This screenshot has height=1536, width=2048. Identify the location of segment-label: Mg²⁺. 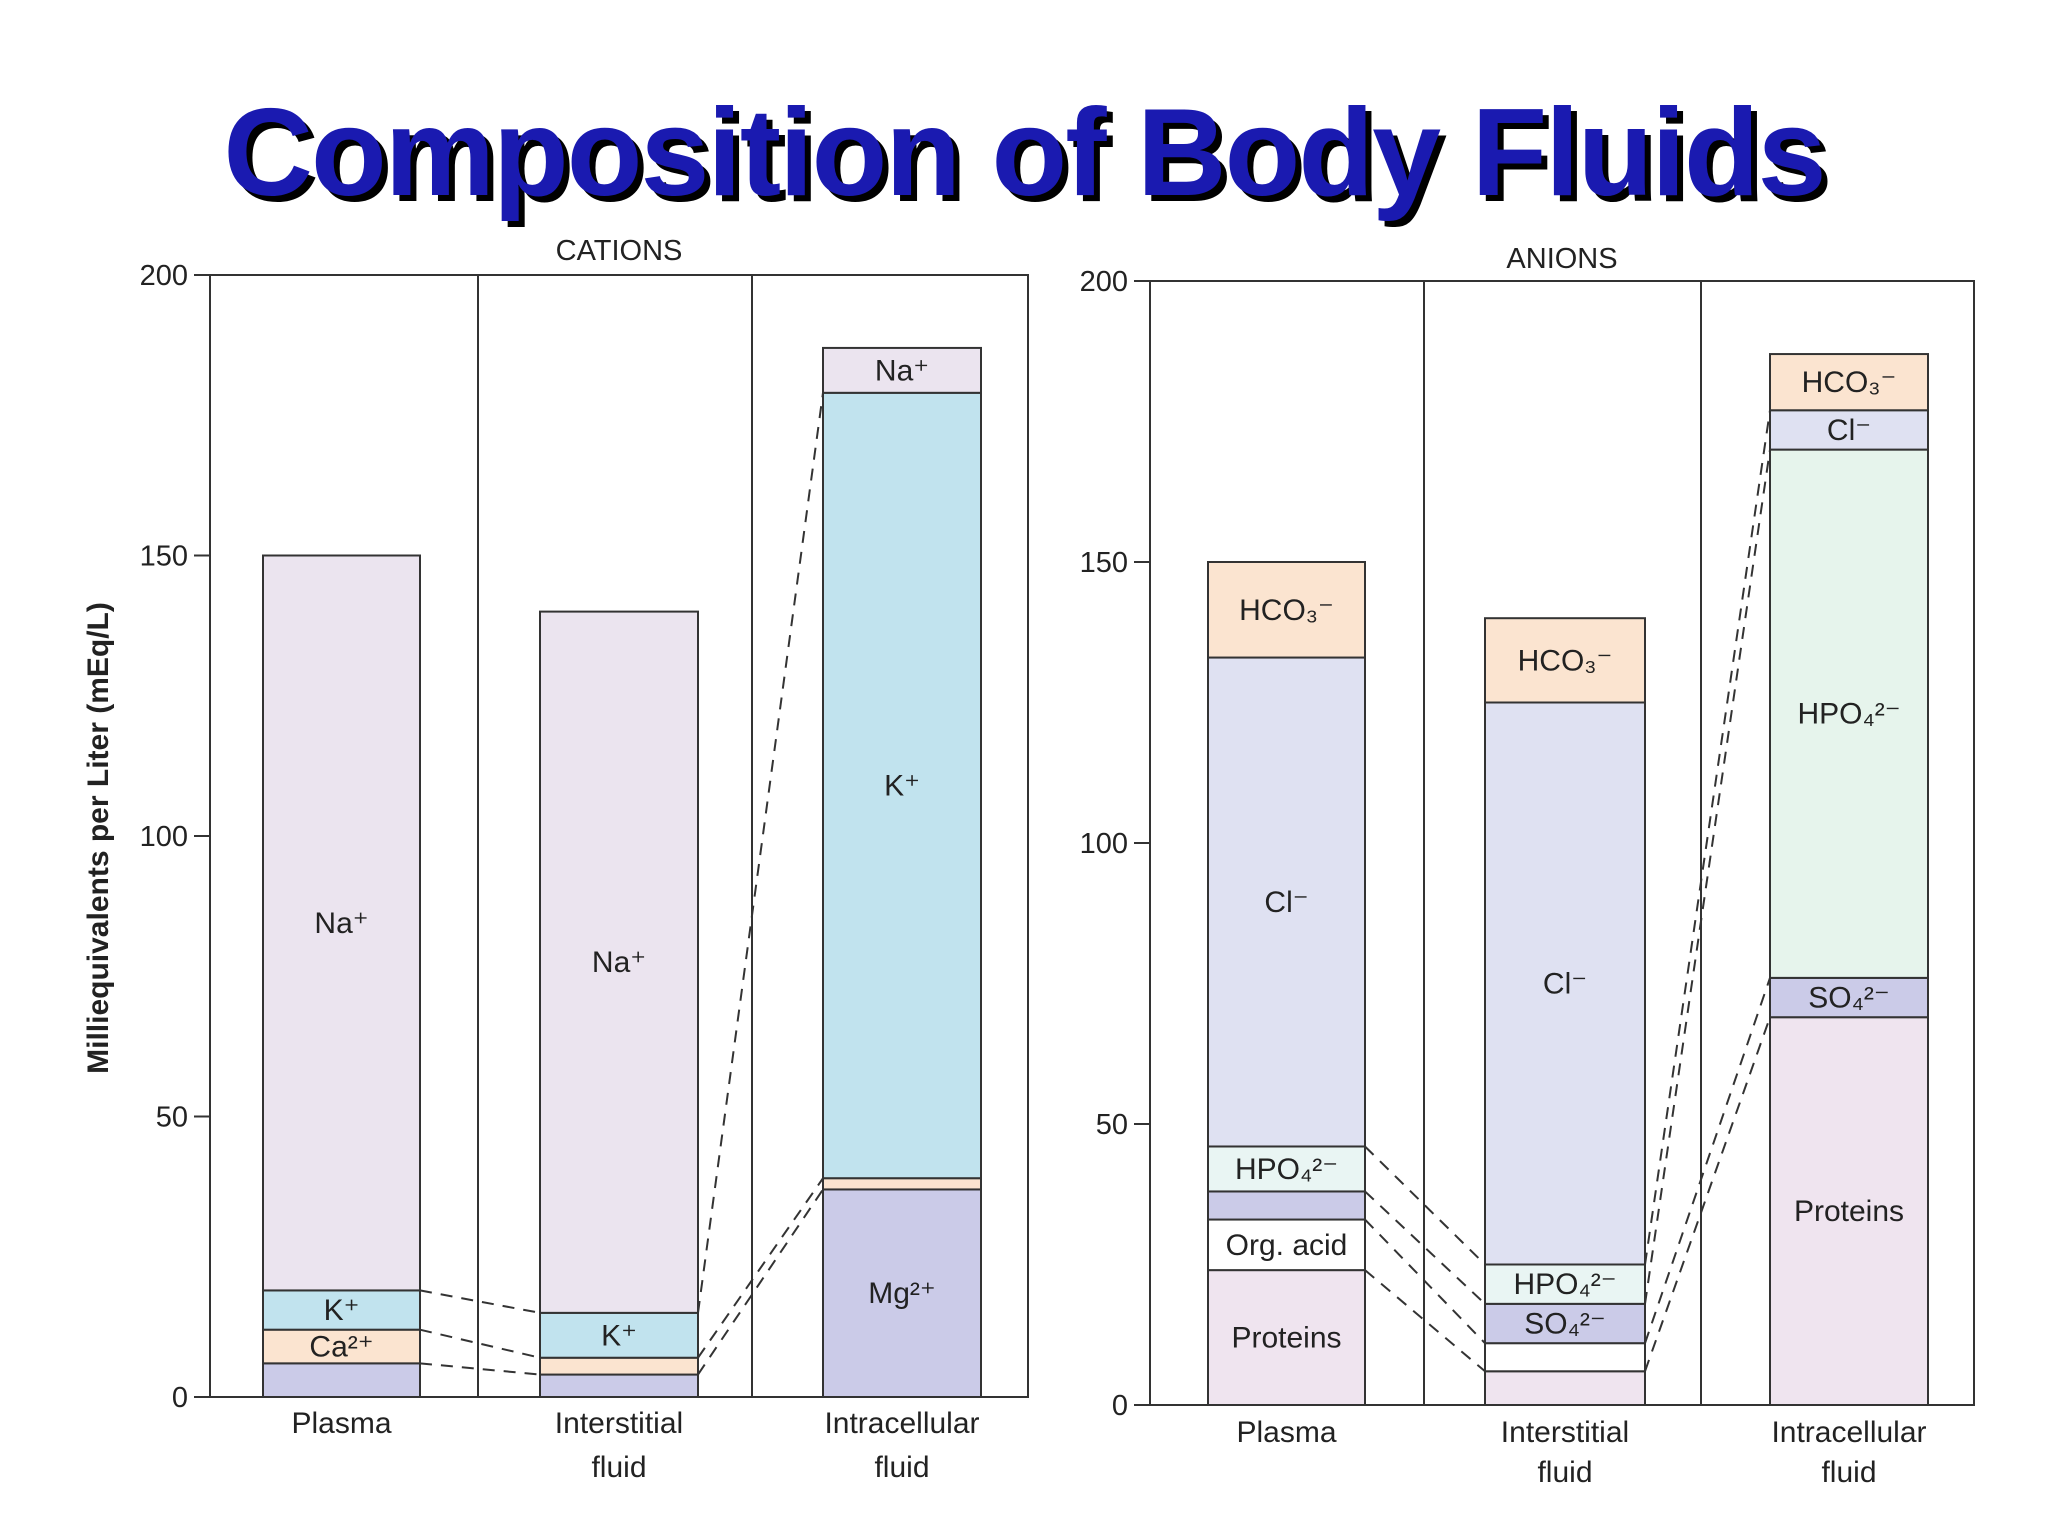
(902, 1293).